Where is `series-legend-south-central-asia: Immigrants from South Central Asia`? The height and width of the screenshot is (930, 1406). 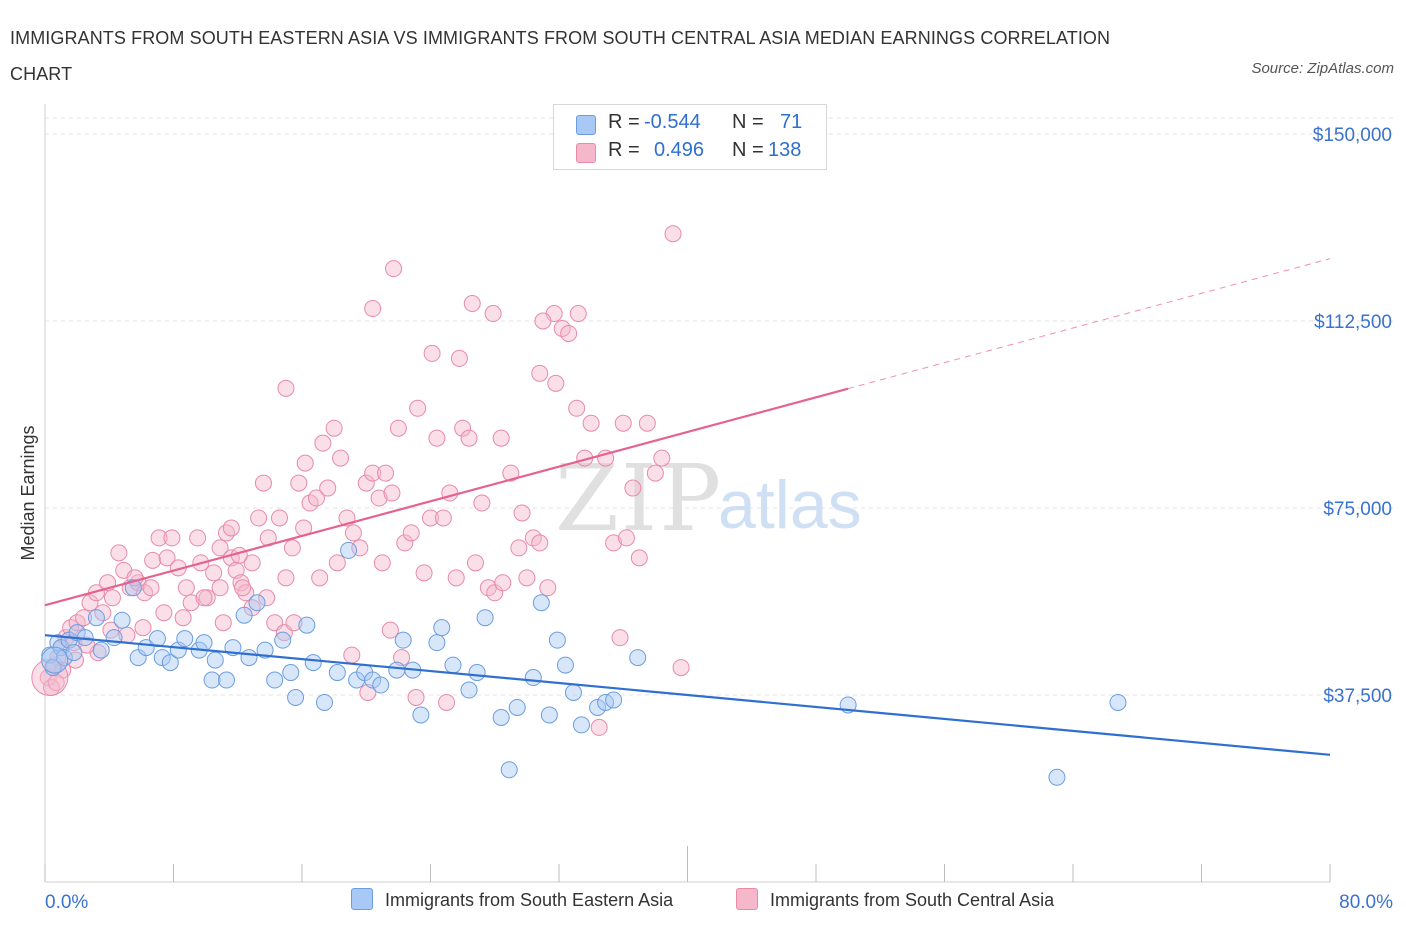 series-legend-south-central-asia: Immigrants from South Central Asia is located at coordinates (895, 899).